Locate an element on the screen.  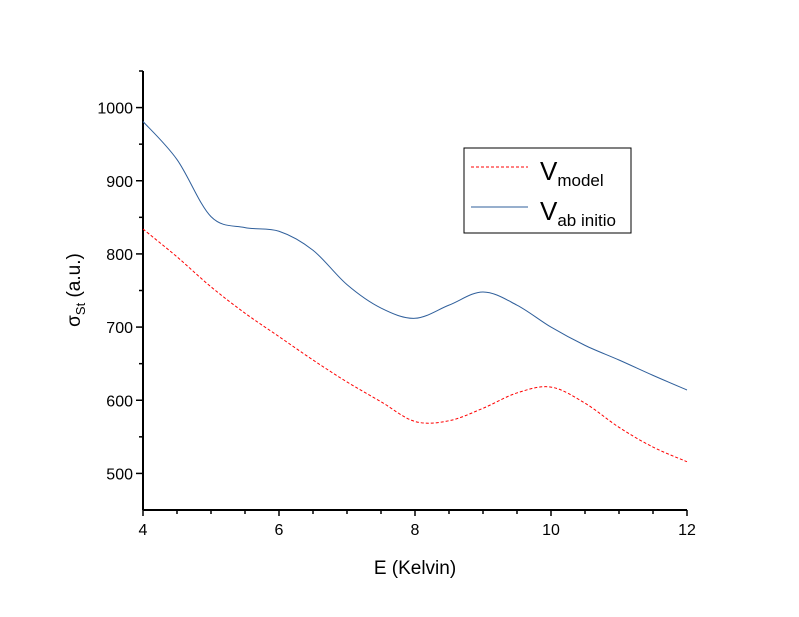
y-tick-label: 500 is located at coordinates (119, 474).